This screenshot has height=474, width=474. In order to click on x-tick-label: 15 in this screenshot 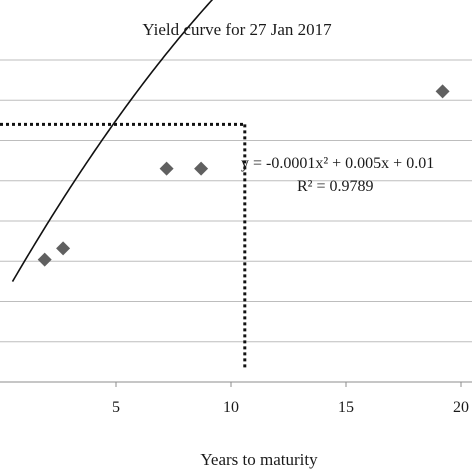, I will do `click(346, 407)`.